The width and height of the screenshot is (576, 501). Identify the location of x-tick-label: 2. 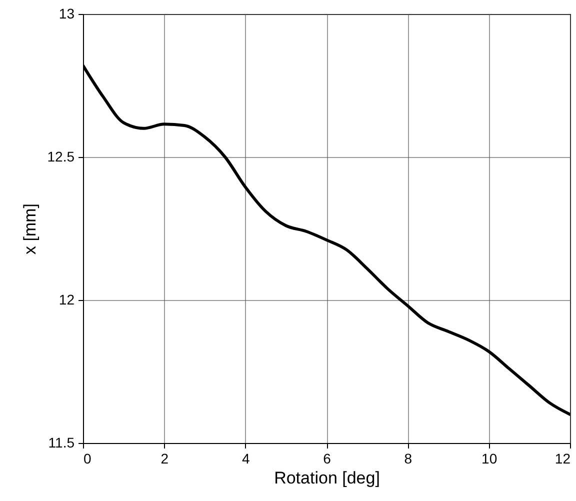
(164, 458).